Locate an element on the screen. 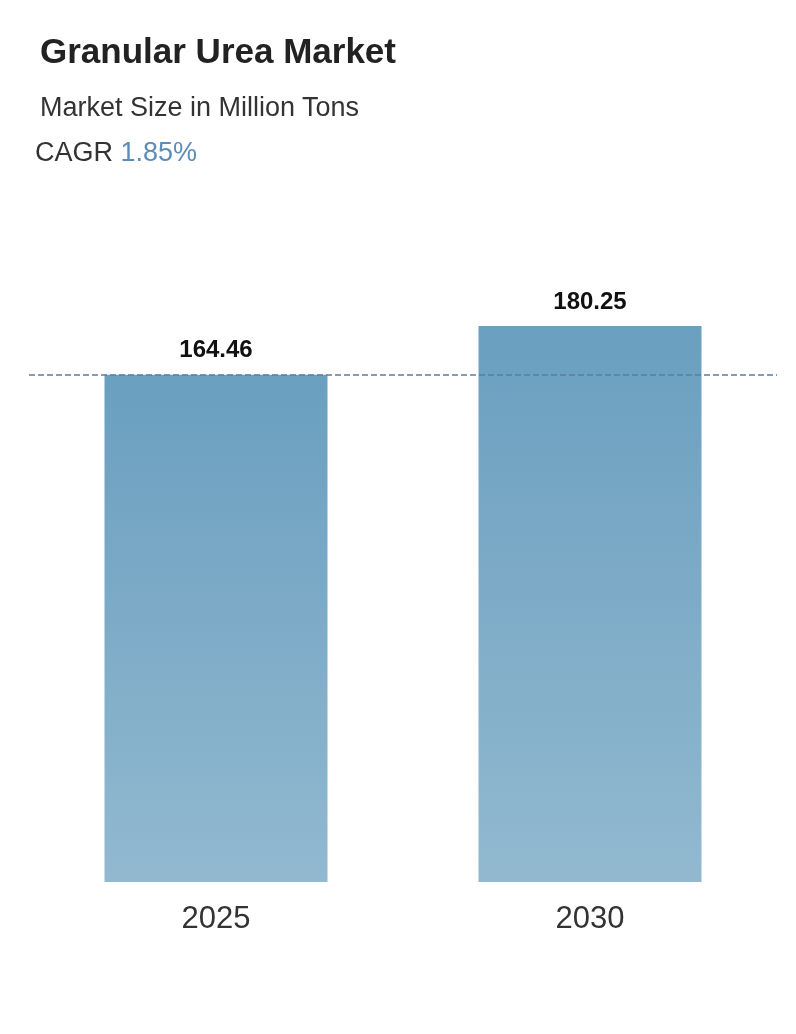 This screenshot has height=1034, width=796. chart-subtitle: Market Size in Million Tons is located at coordinates (200, 106).